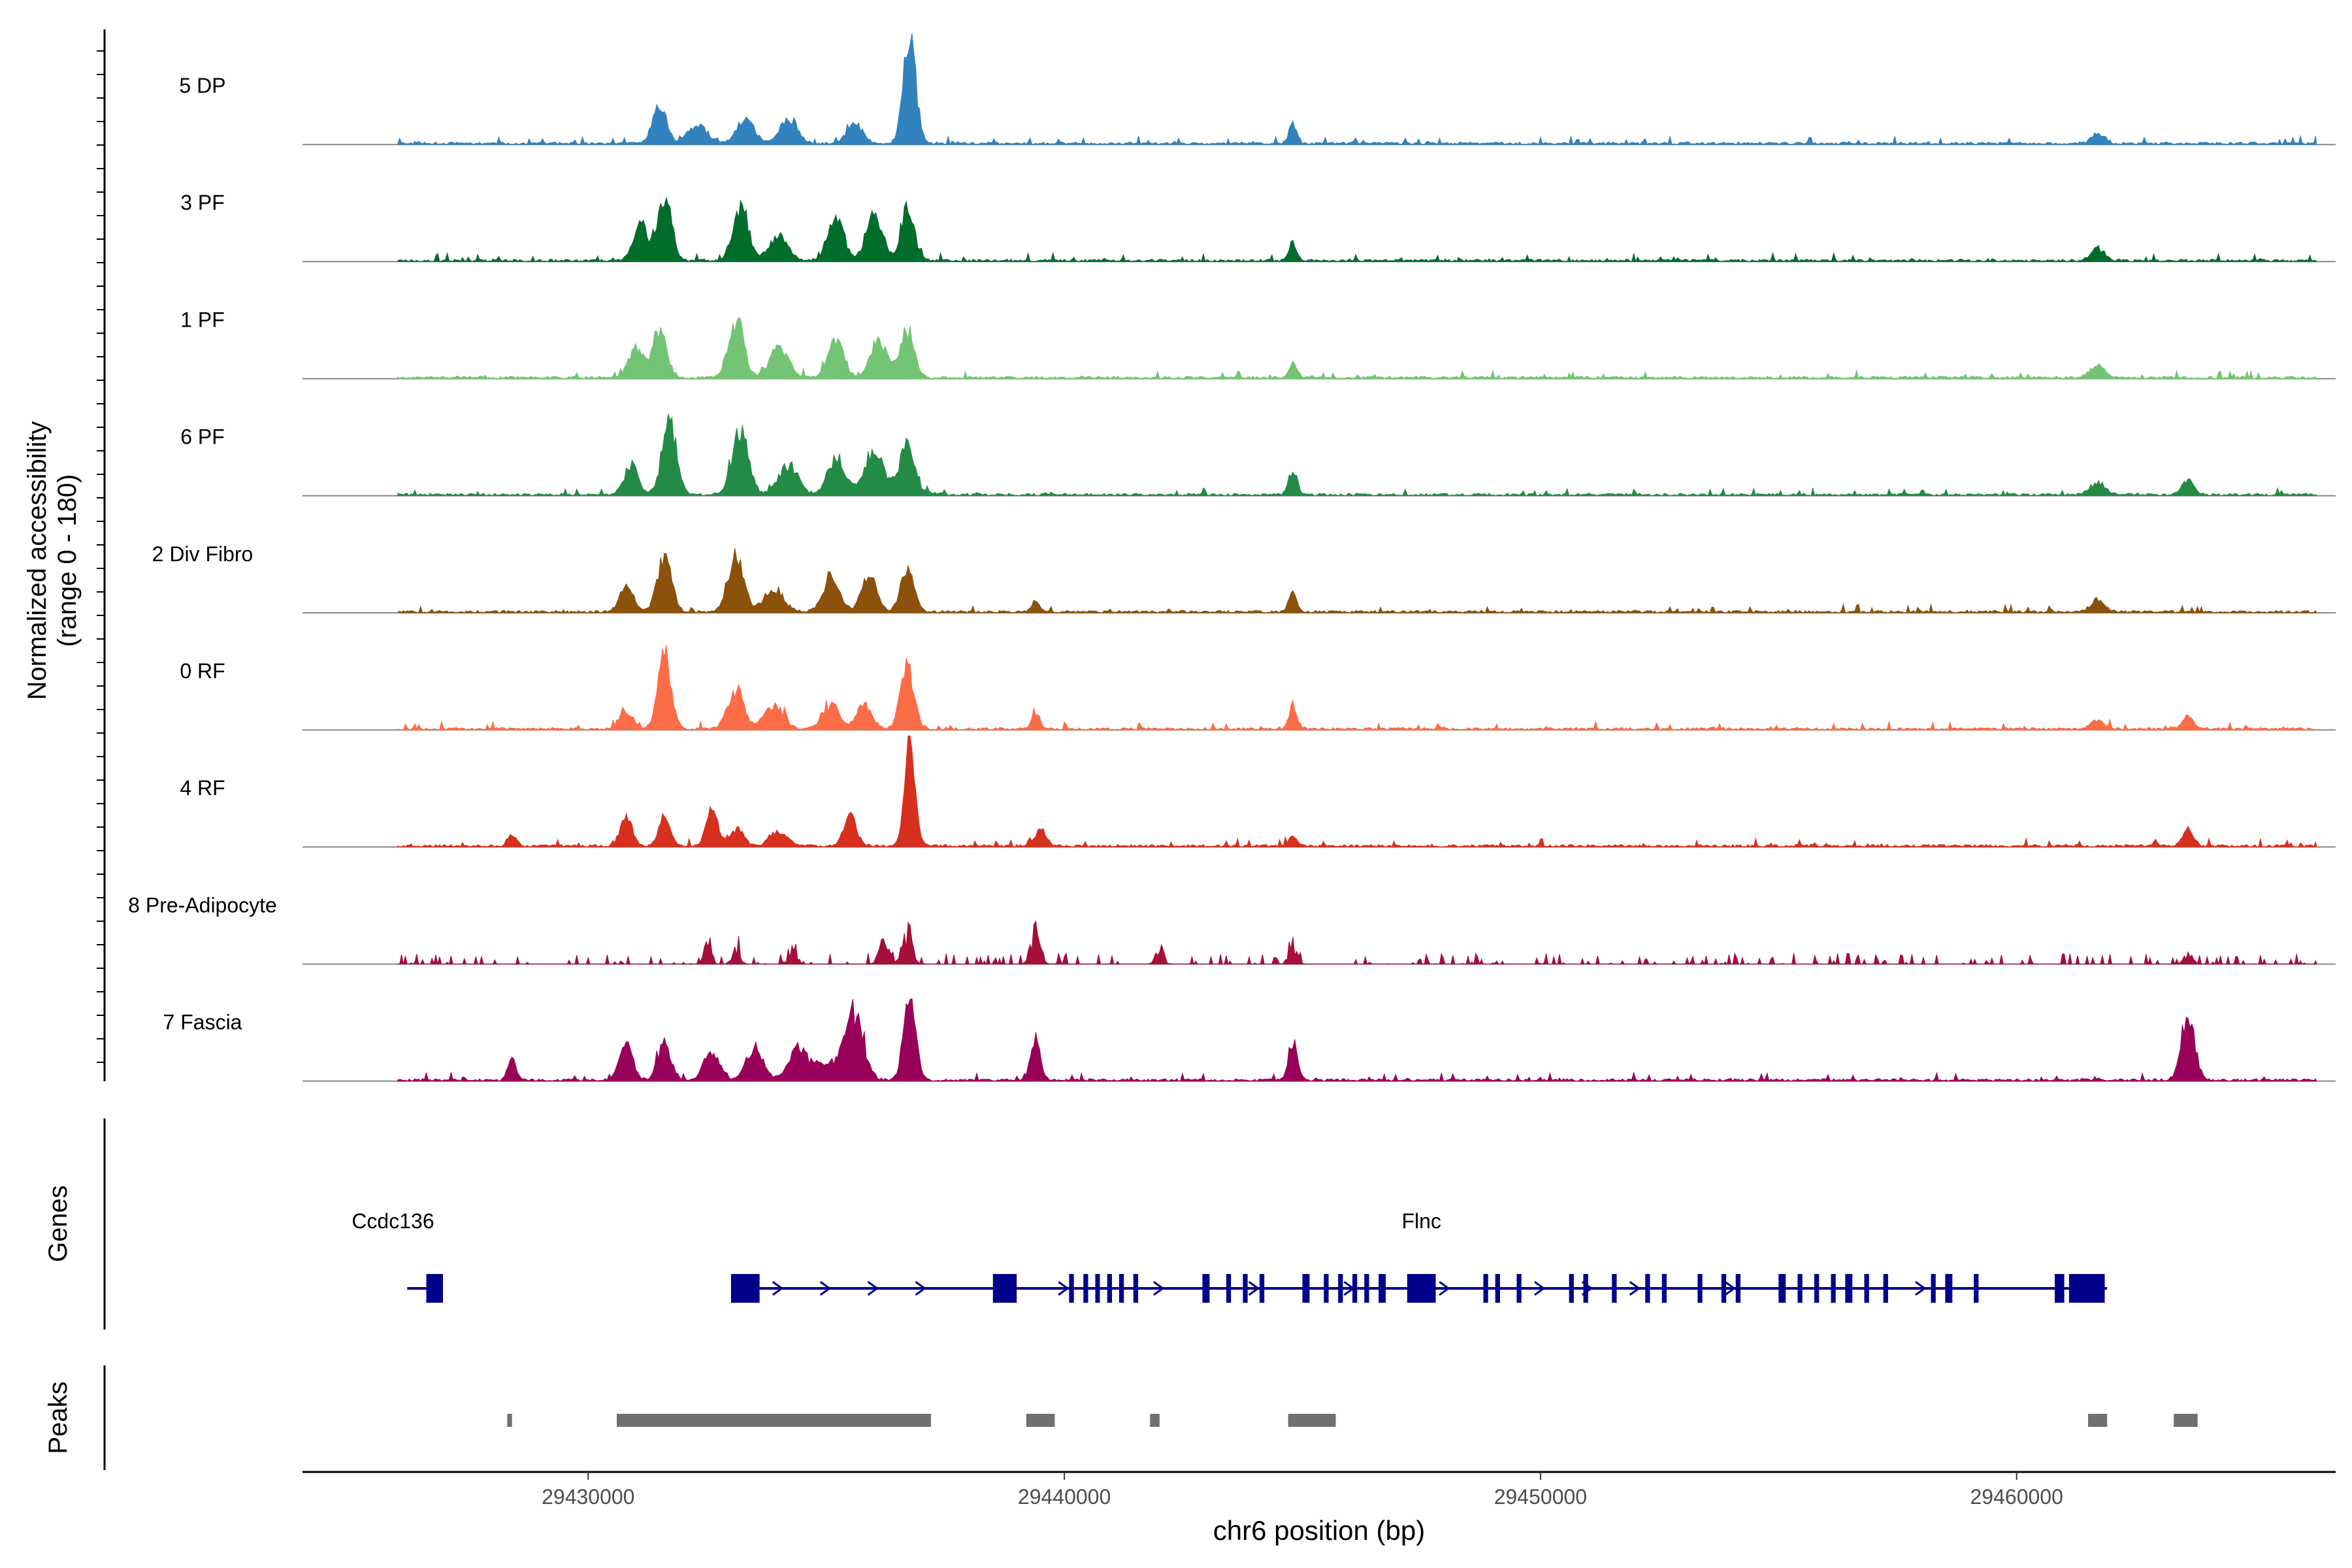 The width and height of the screenshot is (2352, 1568). Describe the element at coordinates (1302, 1490) in the screenshot. I see `x-axis-ticks: 29430000 29440000 29450000 29460000` at that location.